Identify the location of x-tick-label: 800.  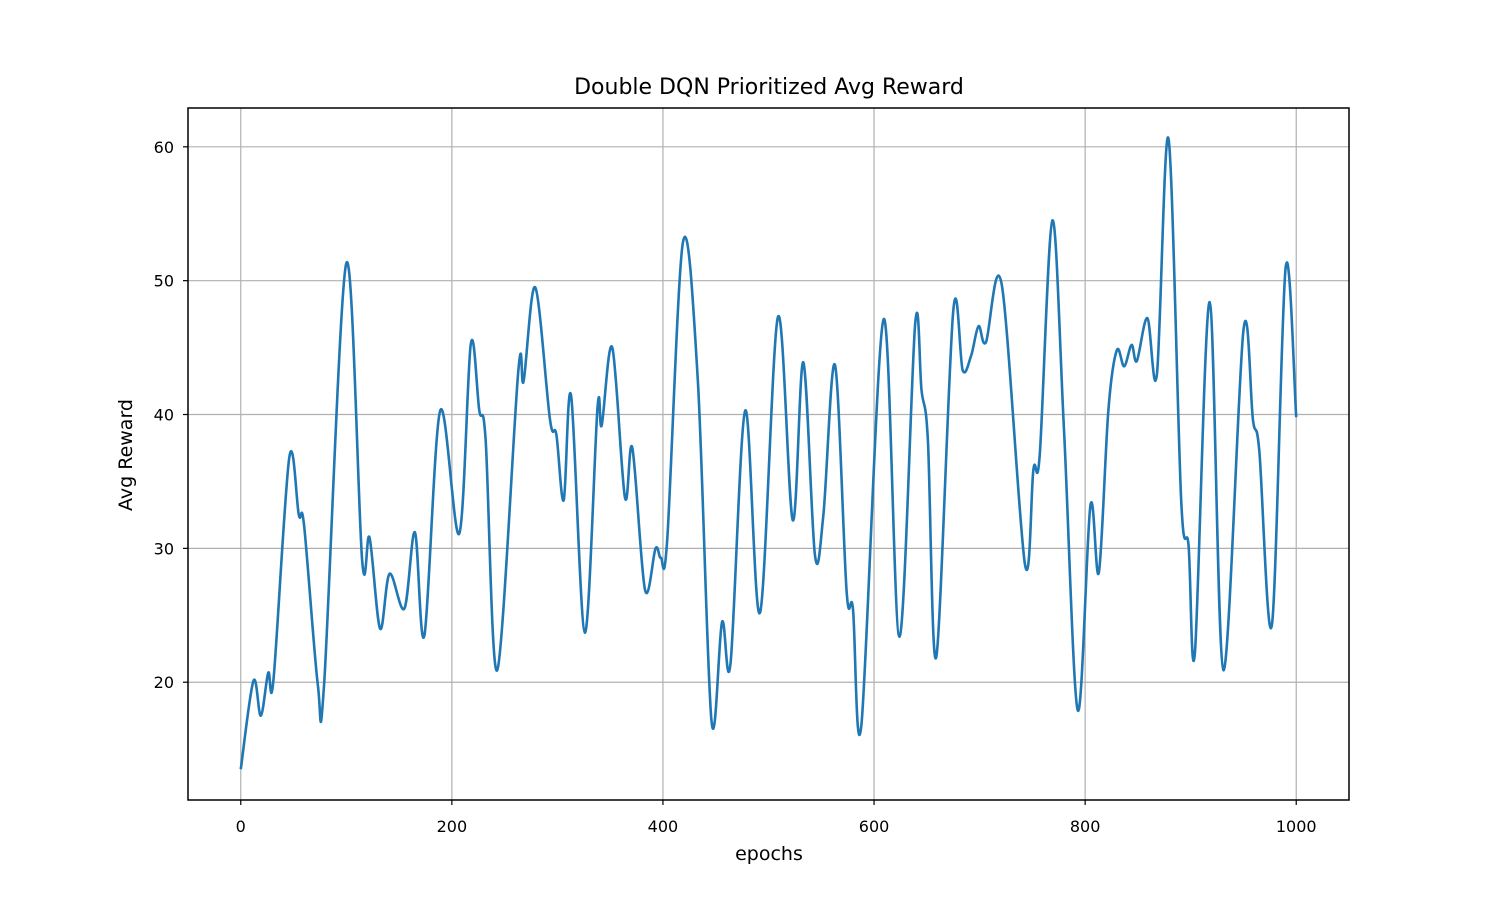
(1085, 826).